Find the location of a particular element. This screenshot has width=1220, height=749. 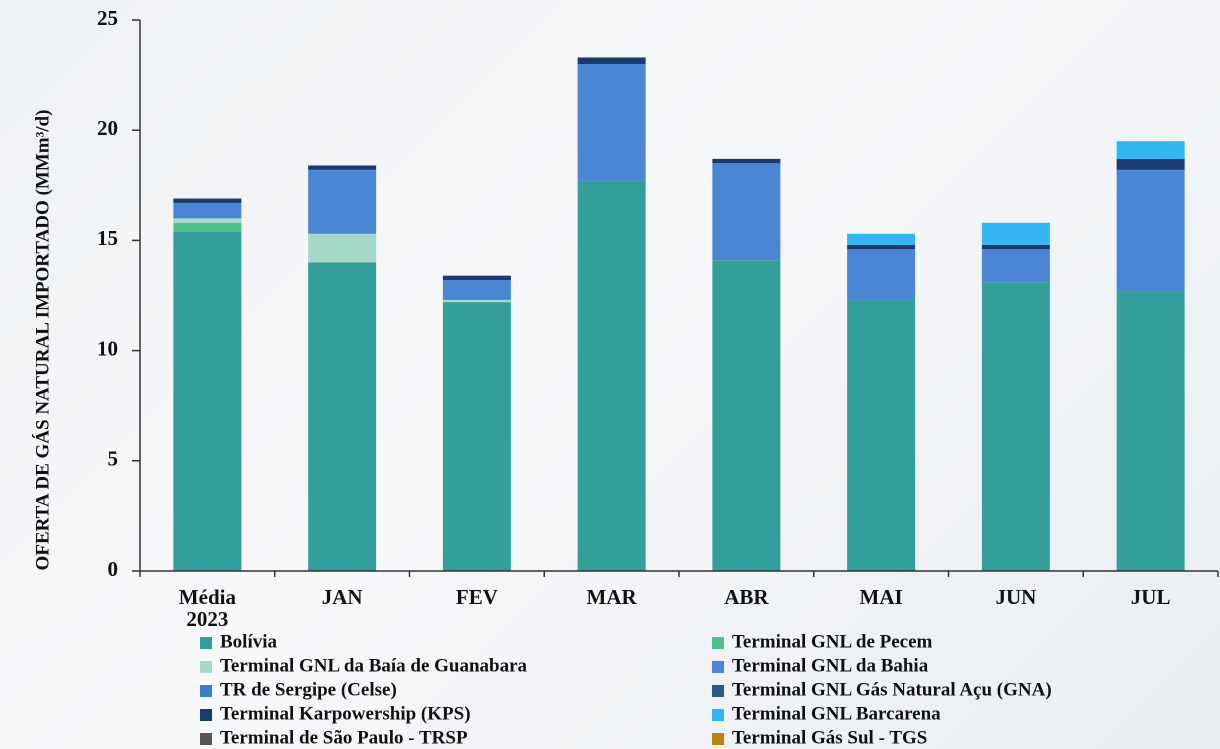

x-tick-label: ABR is located at coordinates (746, 597).